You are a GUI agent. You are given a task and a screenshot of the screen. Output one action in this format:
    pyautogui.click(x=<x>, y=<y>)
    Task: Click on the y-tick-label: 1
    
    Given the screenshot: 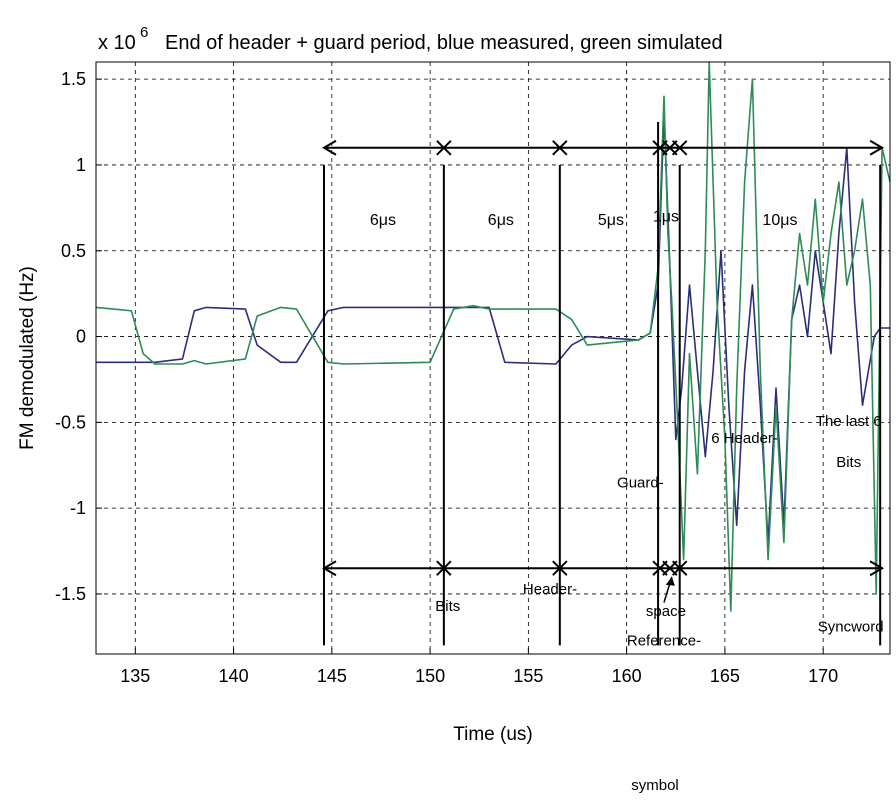 What is the action you would take?
    pyautogui.click(x=81, y=165)
    